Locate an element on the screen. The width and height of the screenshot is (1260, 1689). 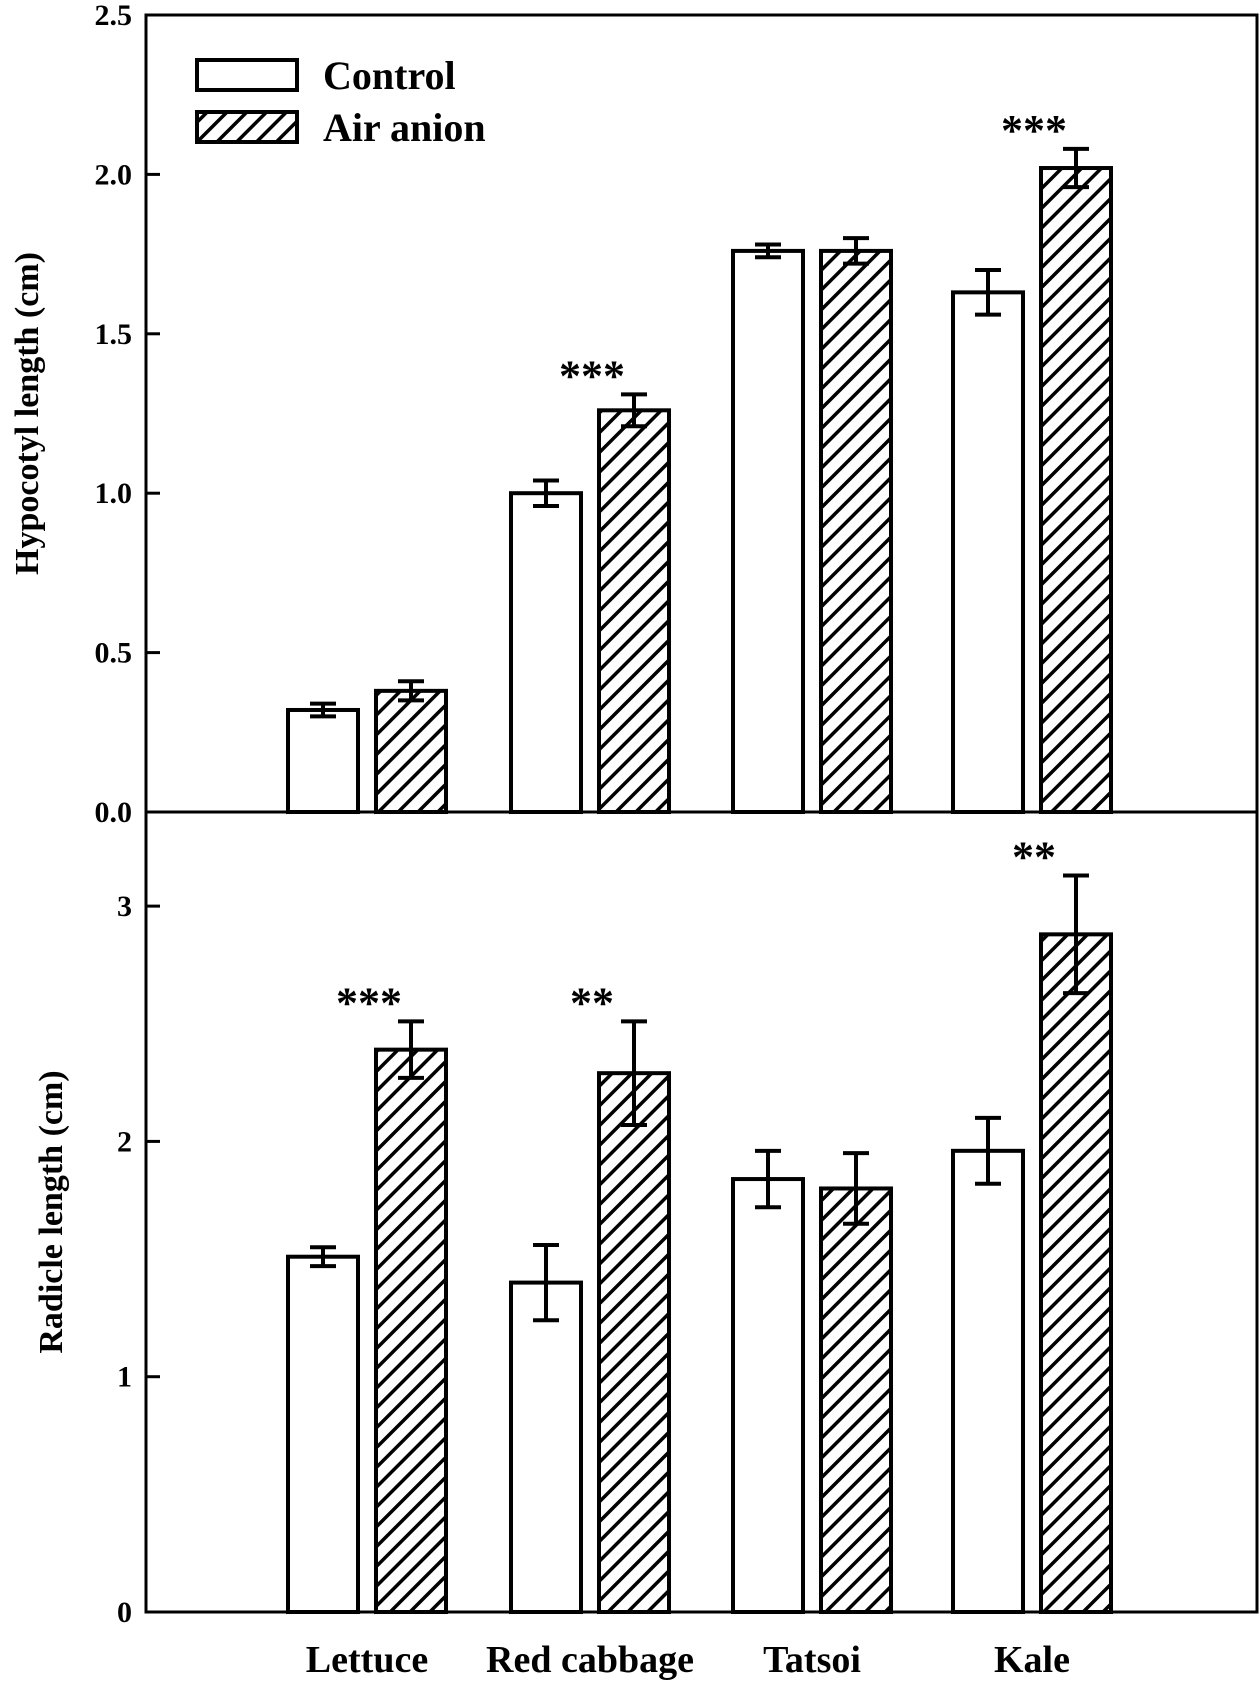
y-tick-label: 3 is located at coordinates (124, 906).